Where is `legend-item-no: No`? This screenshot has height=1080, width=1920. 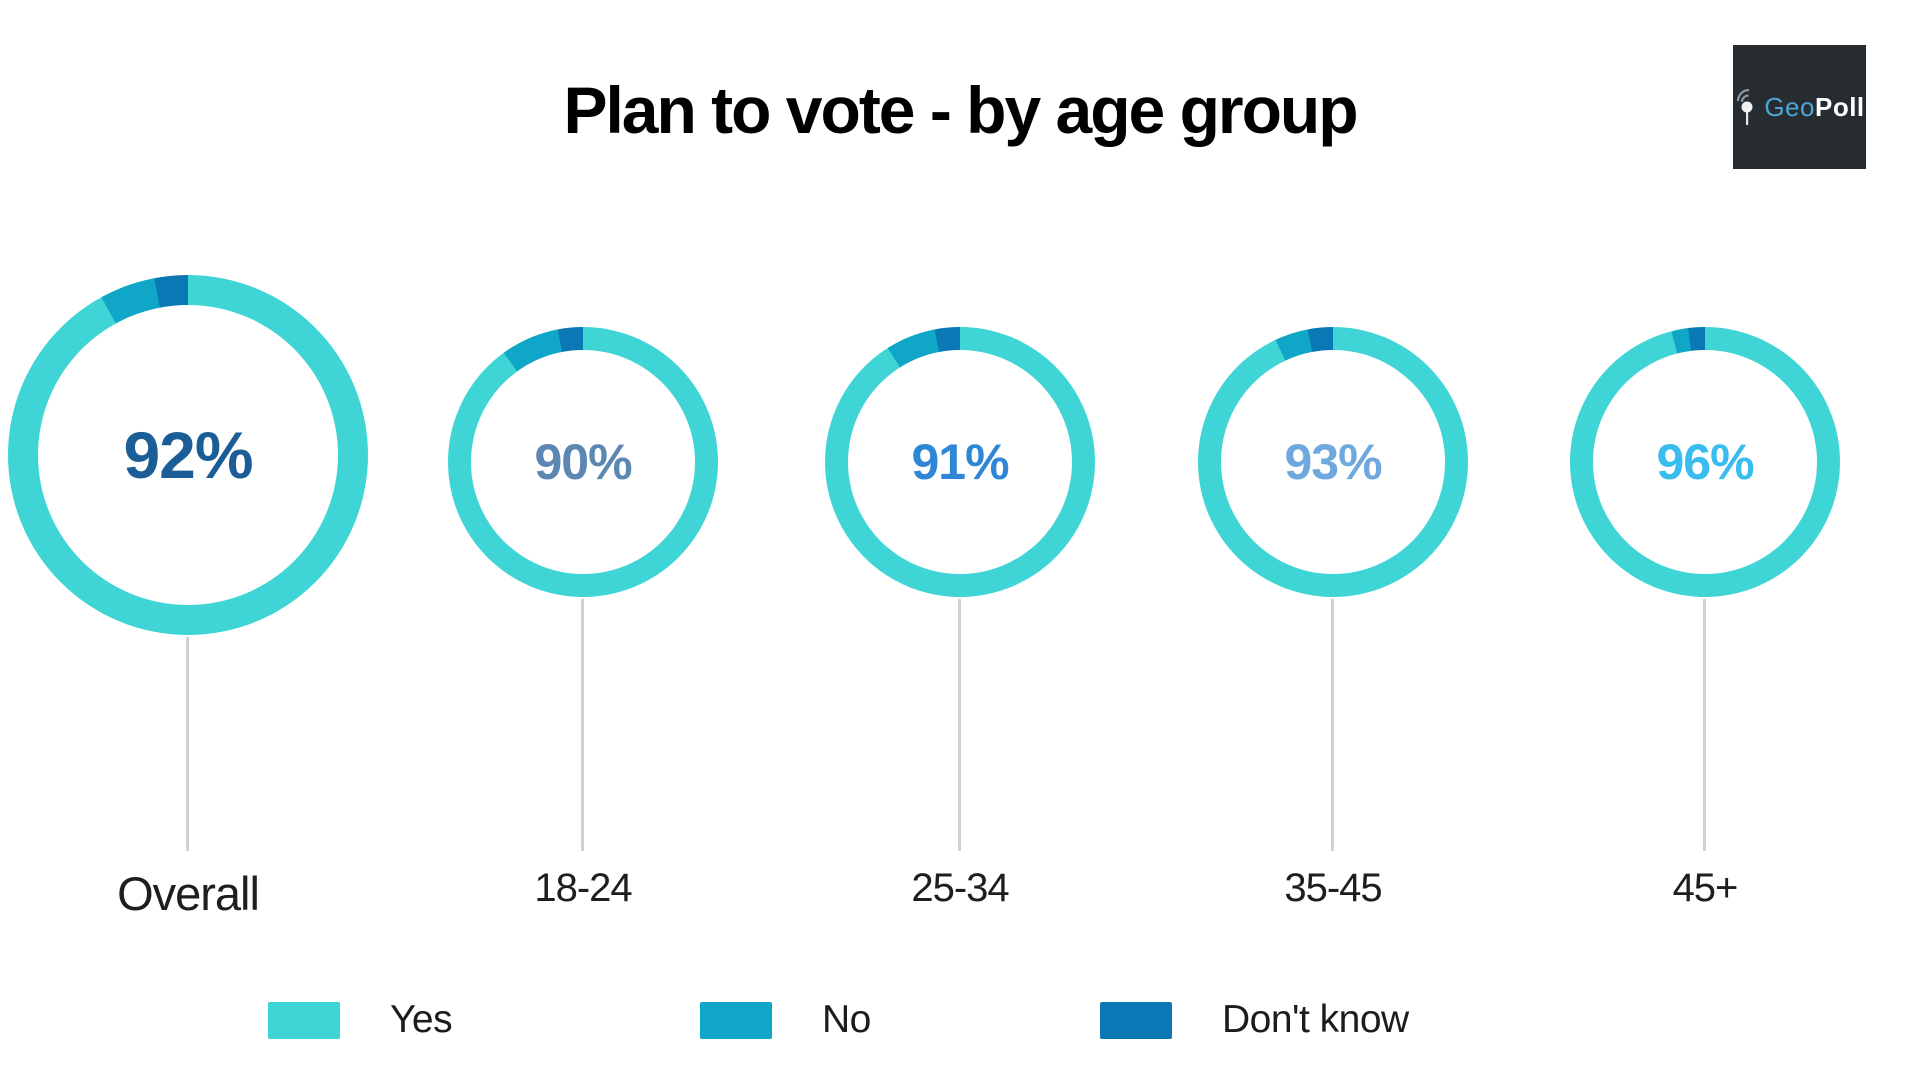 legend-item-no: No is located at coordinates (785, 1020).